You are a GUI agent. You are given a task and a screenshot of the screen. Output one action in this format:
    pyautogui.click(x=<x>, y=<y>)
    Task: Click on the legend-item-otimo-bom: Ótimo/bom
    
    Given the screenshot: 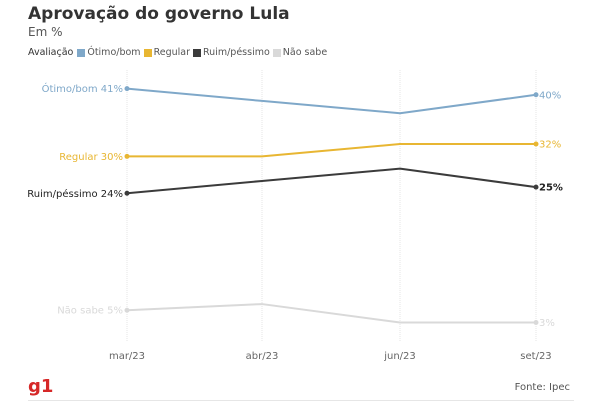 What is the action you would take?
    pyautogui.click(x=109, y=52)
    